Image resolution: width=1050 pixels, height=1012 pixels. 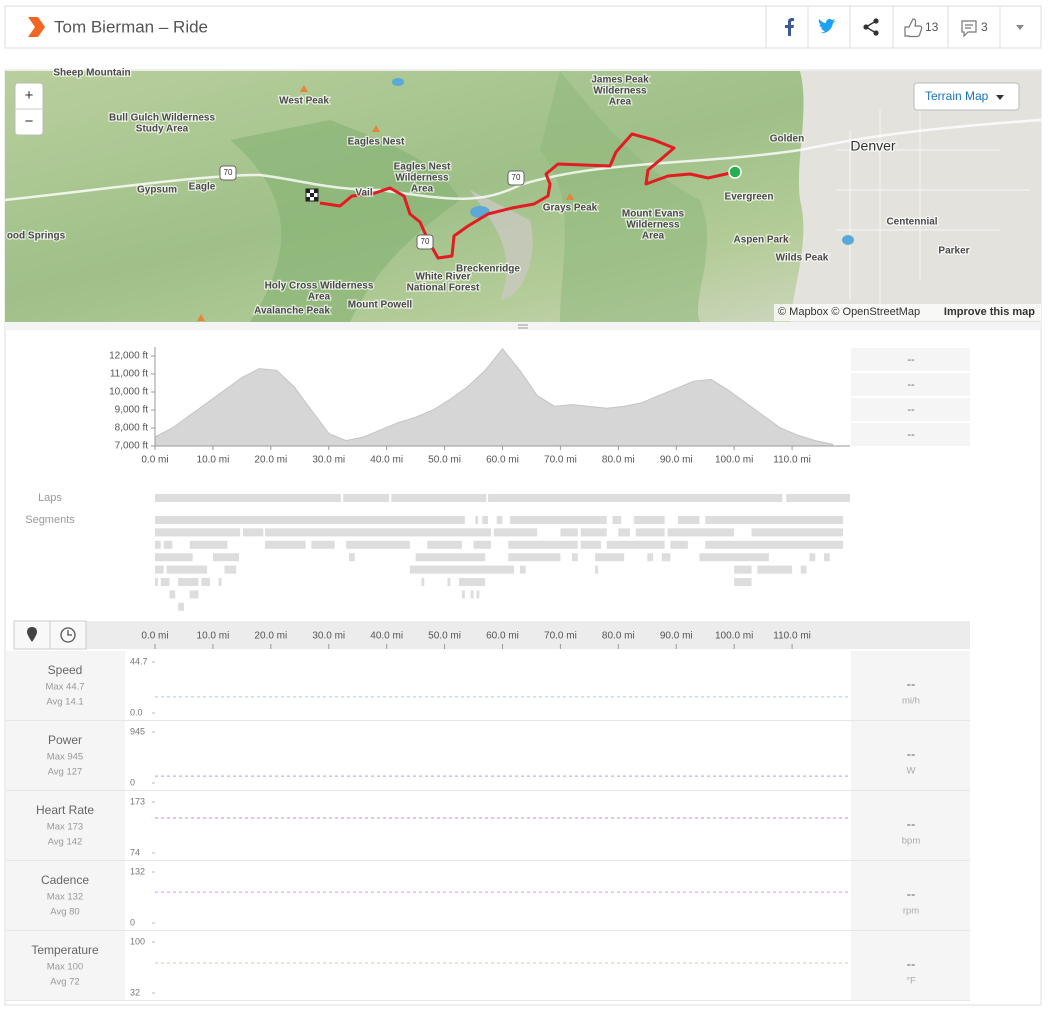 What do you see at coordinates (68, 635) in the screenshot?
I see `time-icon` at bounding box center [68, 635].